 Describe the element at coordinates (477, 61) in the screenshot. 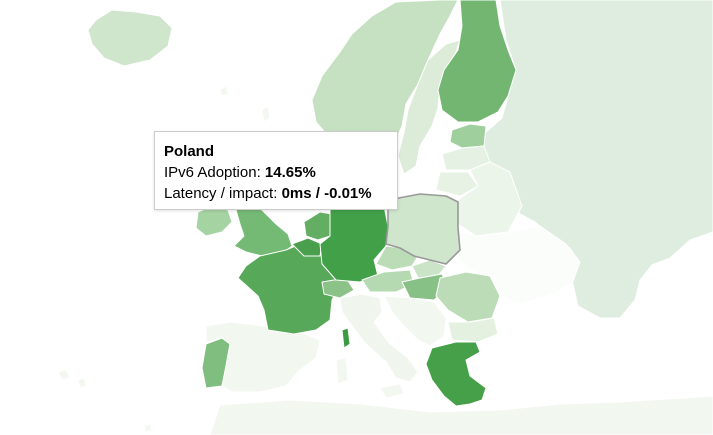

I see `country-finland` at that location.